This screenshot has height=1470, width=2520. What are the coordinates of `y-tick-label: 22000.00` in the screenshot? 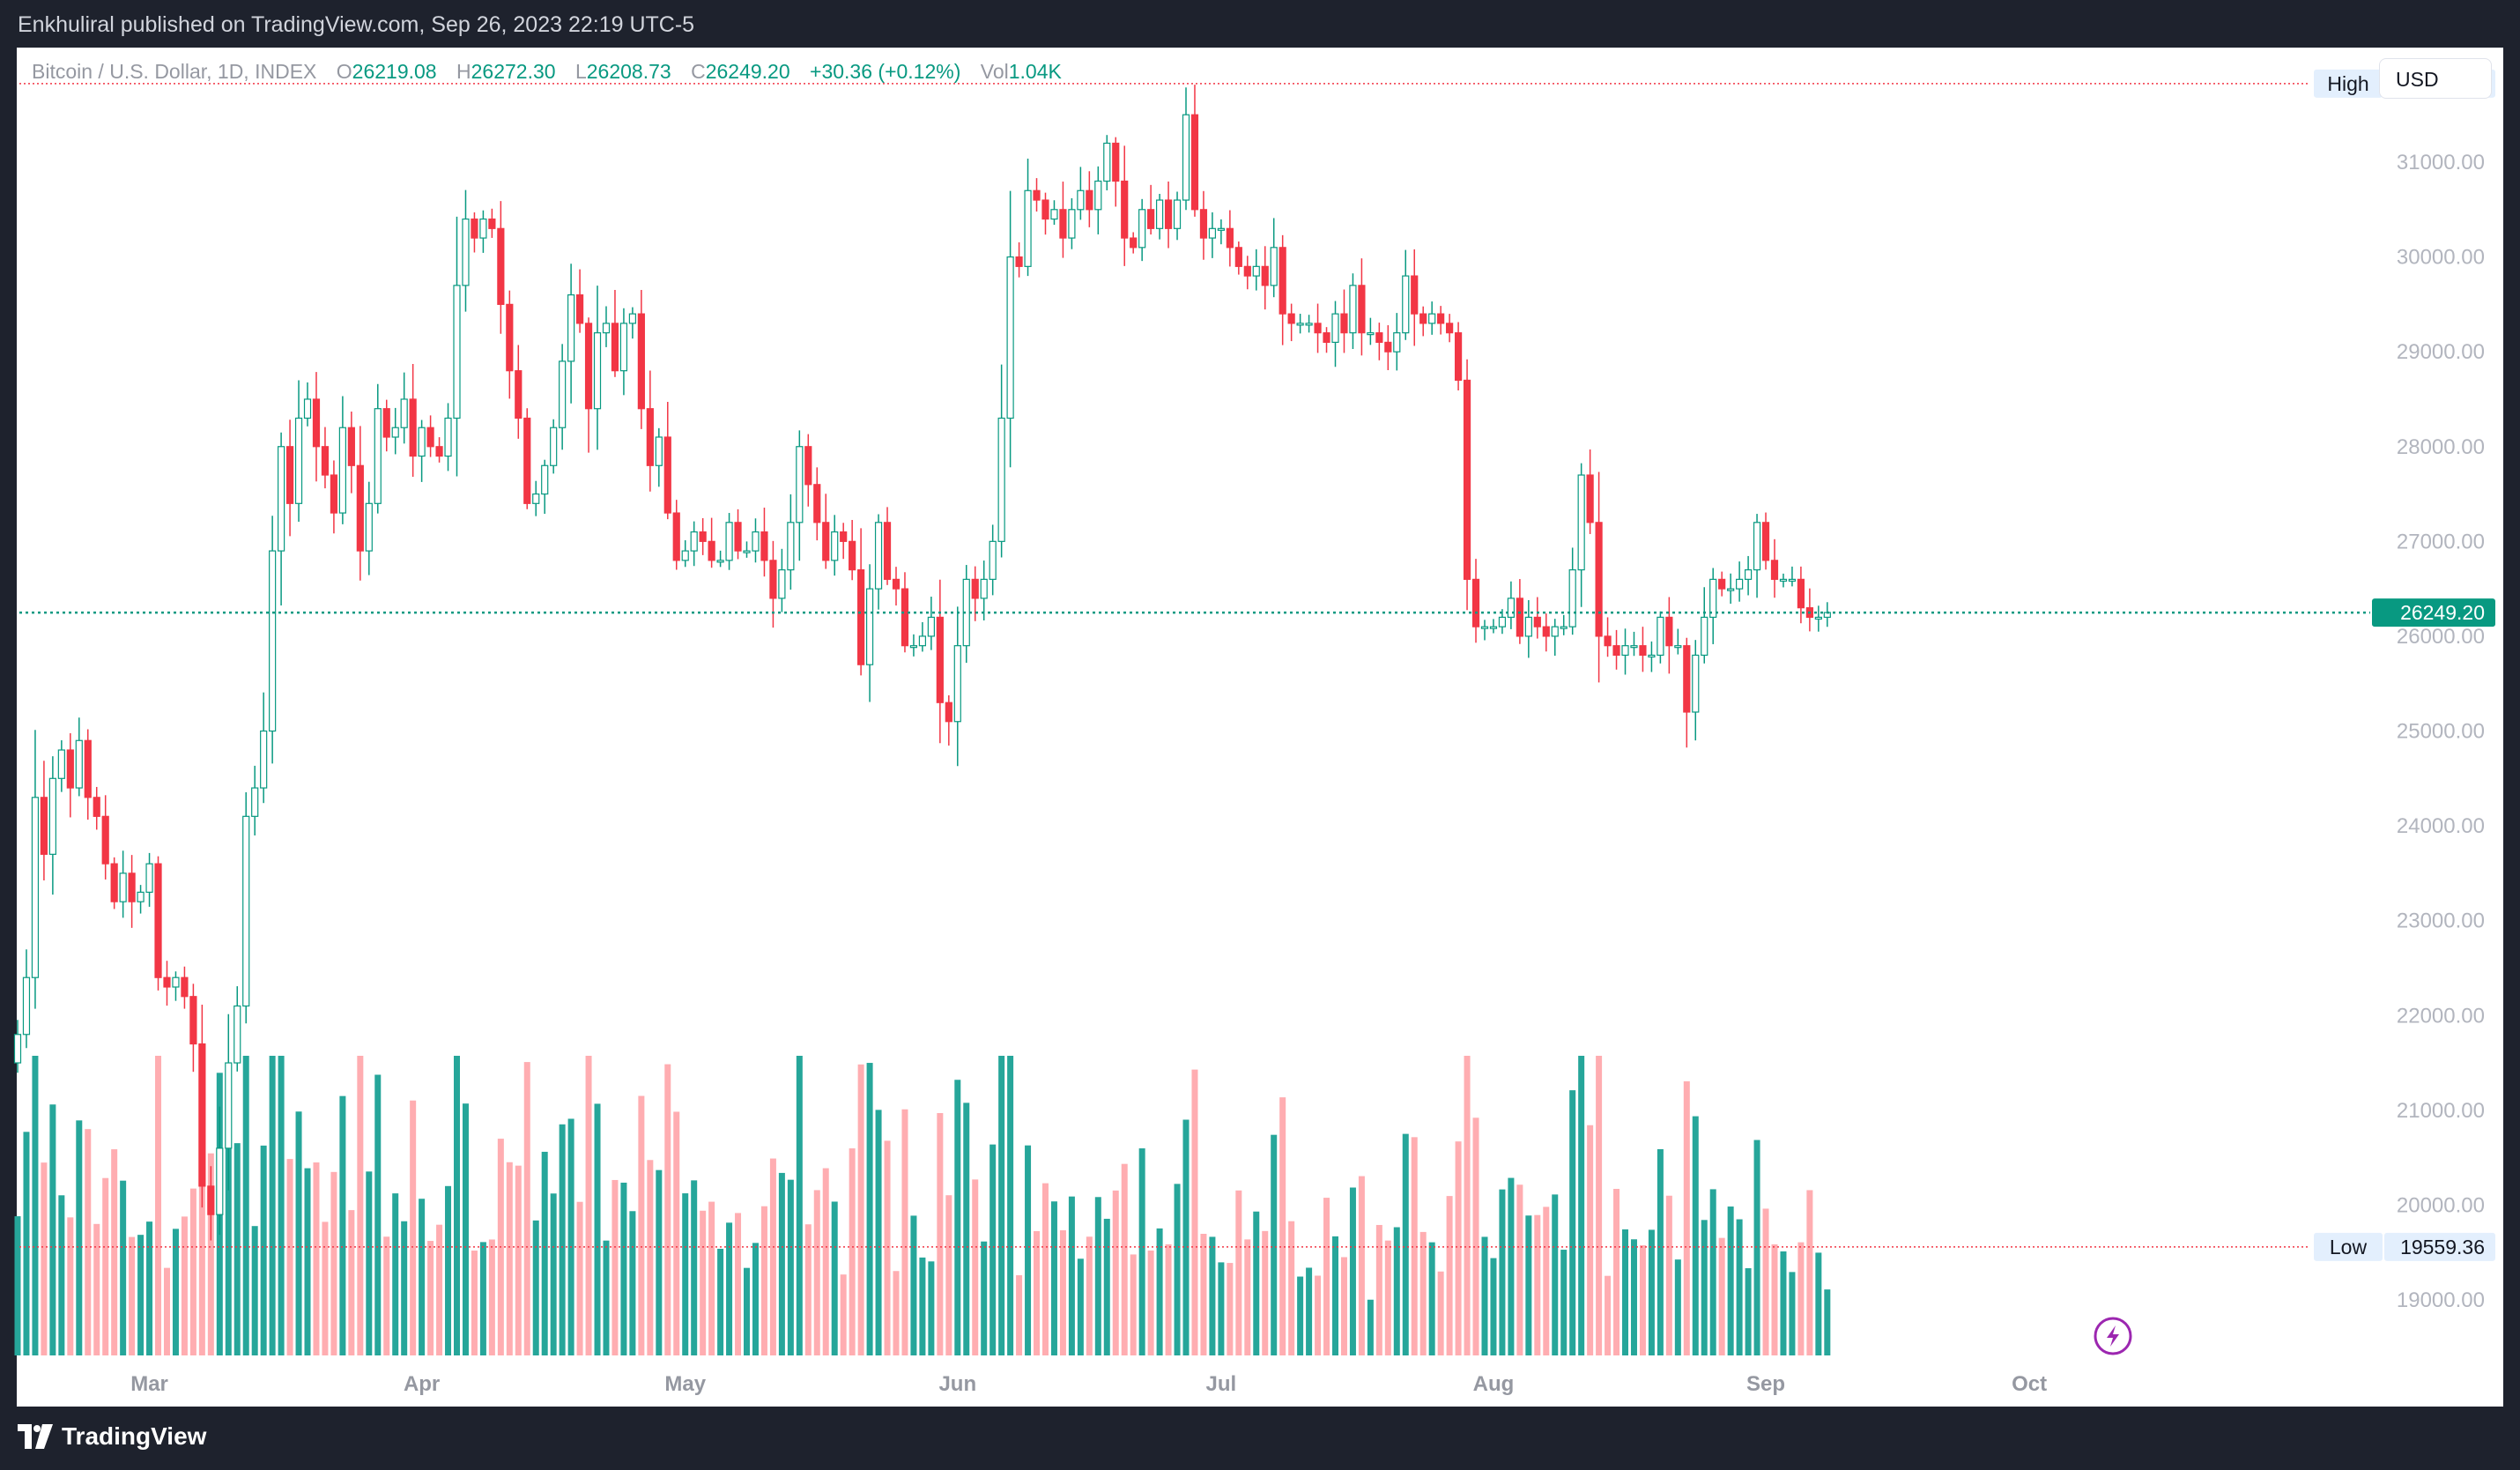 It's located at (2441, 1016).